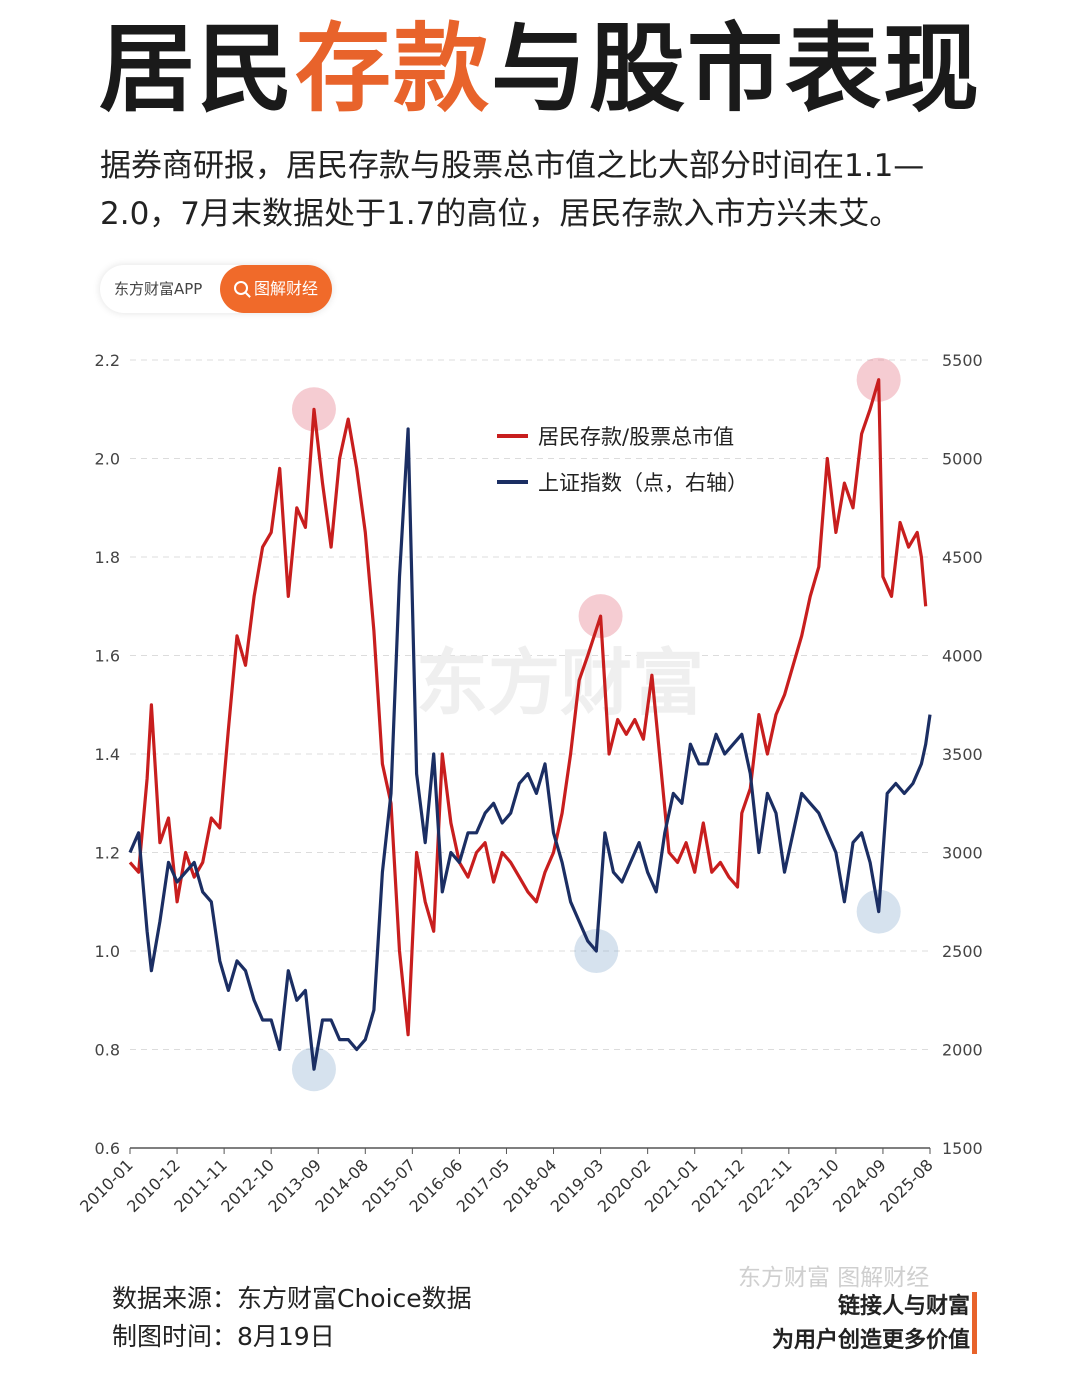 Image resolution: width=1080 pixels, height=1378 pixels. I want to click on title-part2: 与股市表现, so click(736, 69).